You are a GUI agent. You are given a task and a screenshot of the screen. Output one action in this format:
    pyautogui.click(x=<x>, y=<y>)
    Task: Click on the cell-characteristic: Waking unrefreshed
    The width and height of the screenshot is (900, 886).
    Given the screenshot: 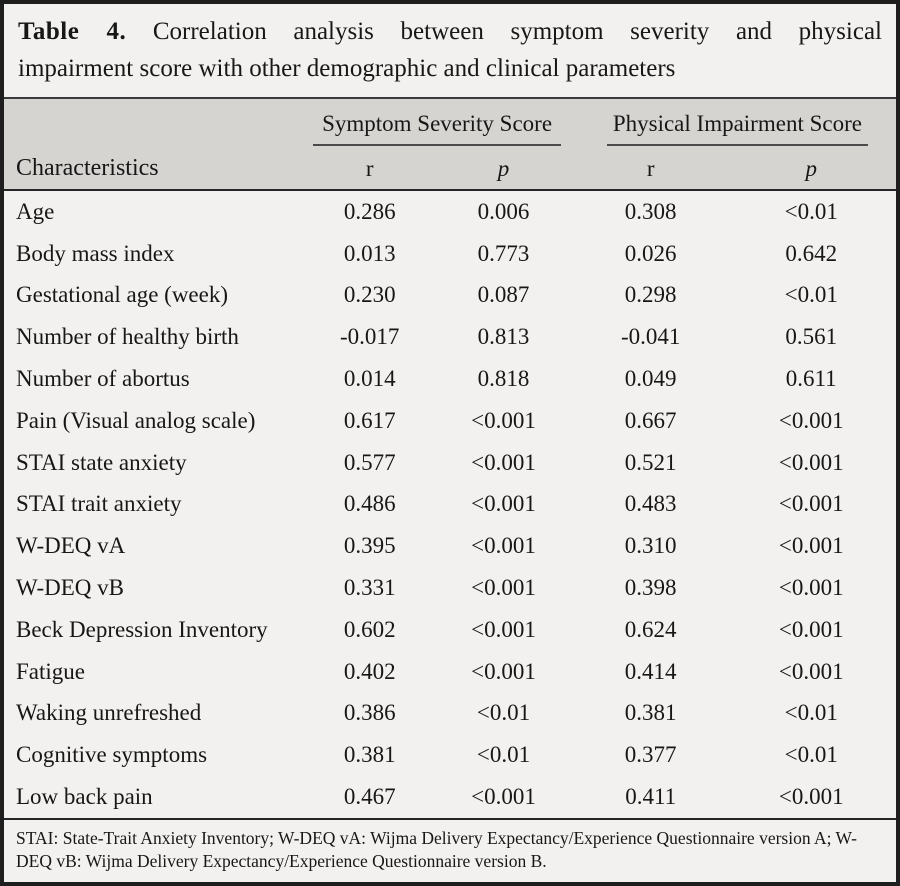 What is the action you would take?
    pyautogui.click(x=109, y=713)
    